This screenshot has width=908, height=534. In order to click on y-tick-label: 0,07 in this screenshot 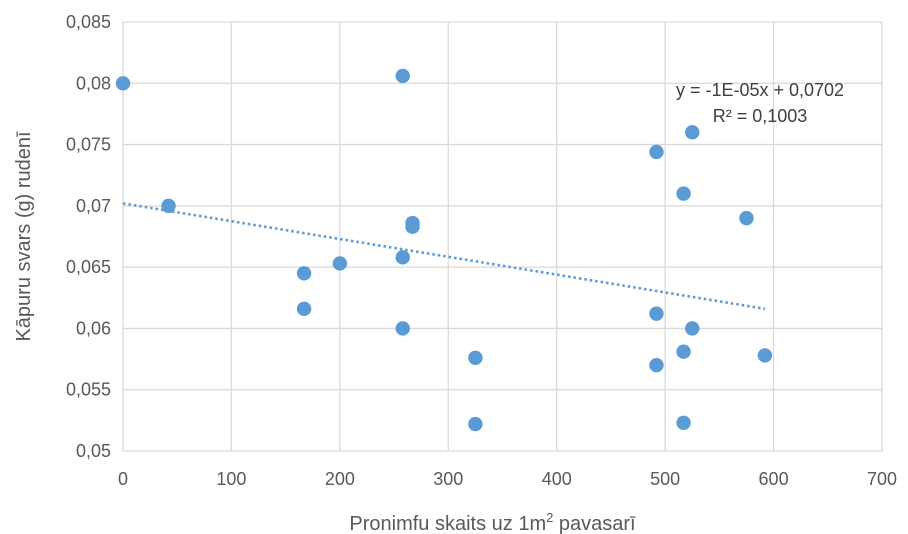, I will do `click(93, 206)`.